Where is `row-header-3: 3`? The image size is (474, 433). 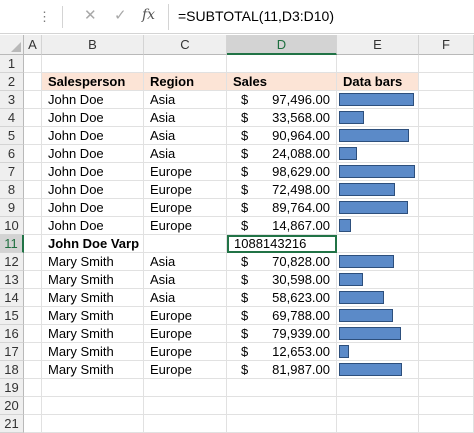
row-header-3: 3 is located at coordinates (12, 100).